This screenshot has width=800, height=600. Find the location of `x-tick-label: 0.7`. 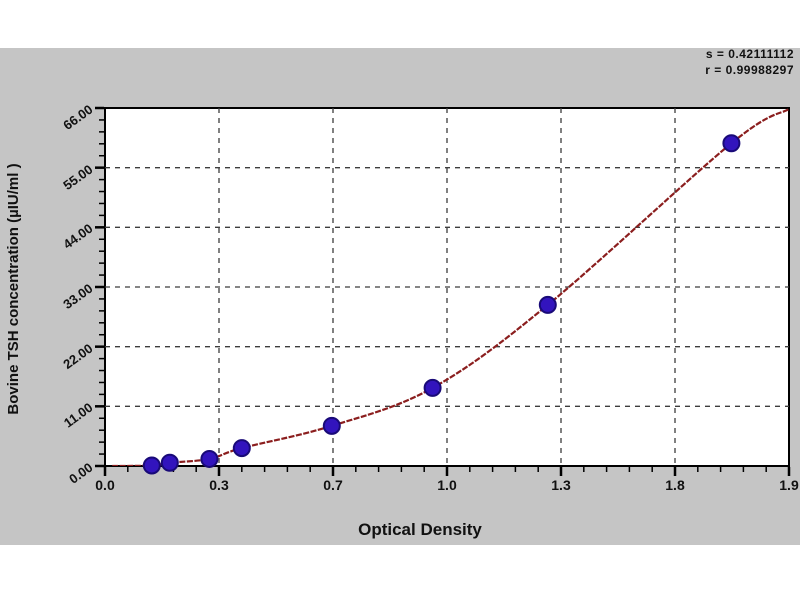

x-tick-label: 0.7 is located at coordinates (333, 485).